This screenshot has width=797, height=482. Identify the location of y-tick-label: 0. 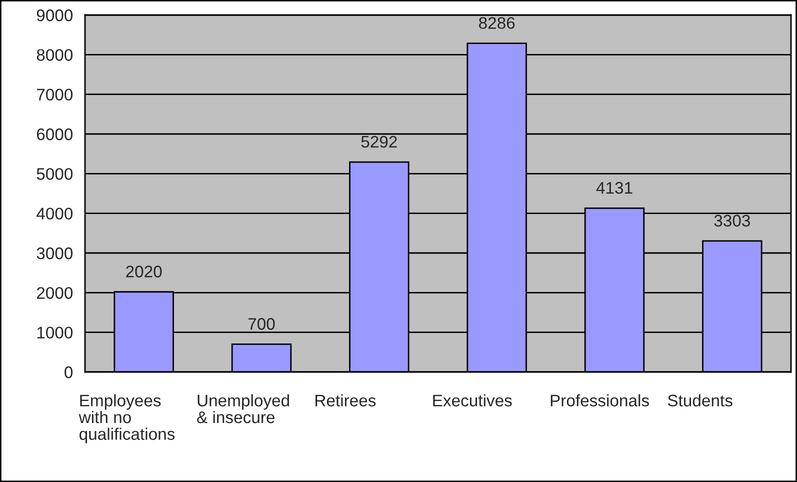
(68, 372).